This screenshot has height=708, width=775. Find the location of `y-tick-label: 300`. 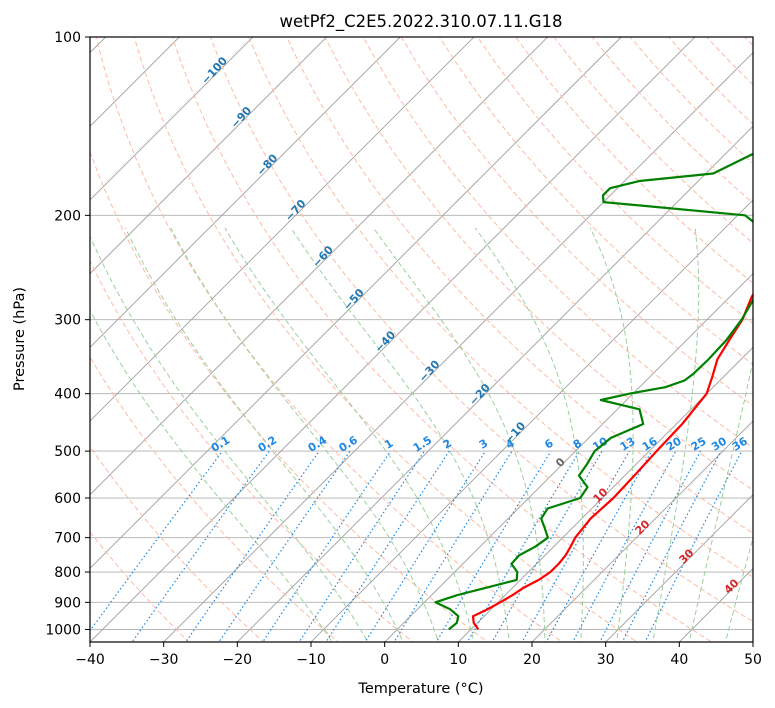

y-tick-label: 300 is located at coordinates (67, 321).